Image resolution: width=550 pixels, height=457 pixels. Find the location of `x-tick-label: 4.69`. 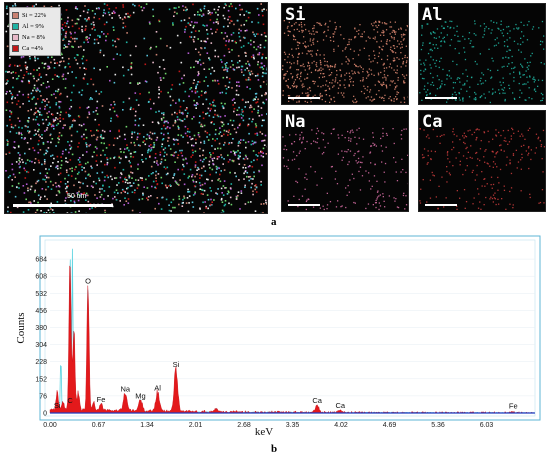

x-tick-label: 4.69 is located at coordinates (390, 425).